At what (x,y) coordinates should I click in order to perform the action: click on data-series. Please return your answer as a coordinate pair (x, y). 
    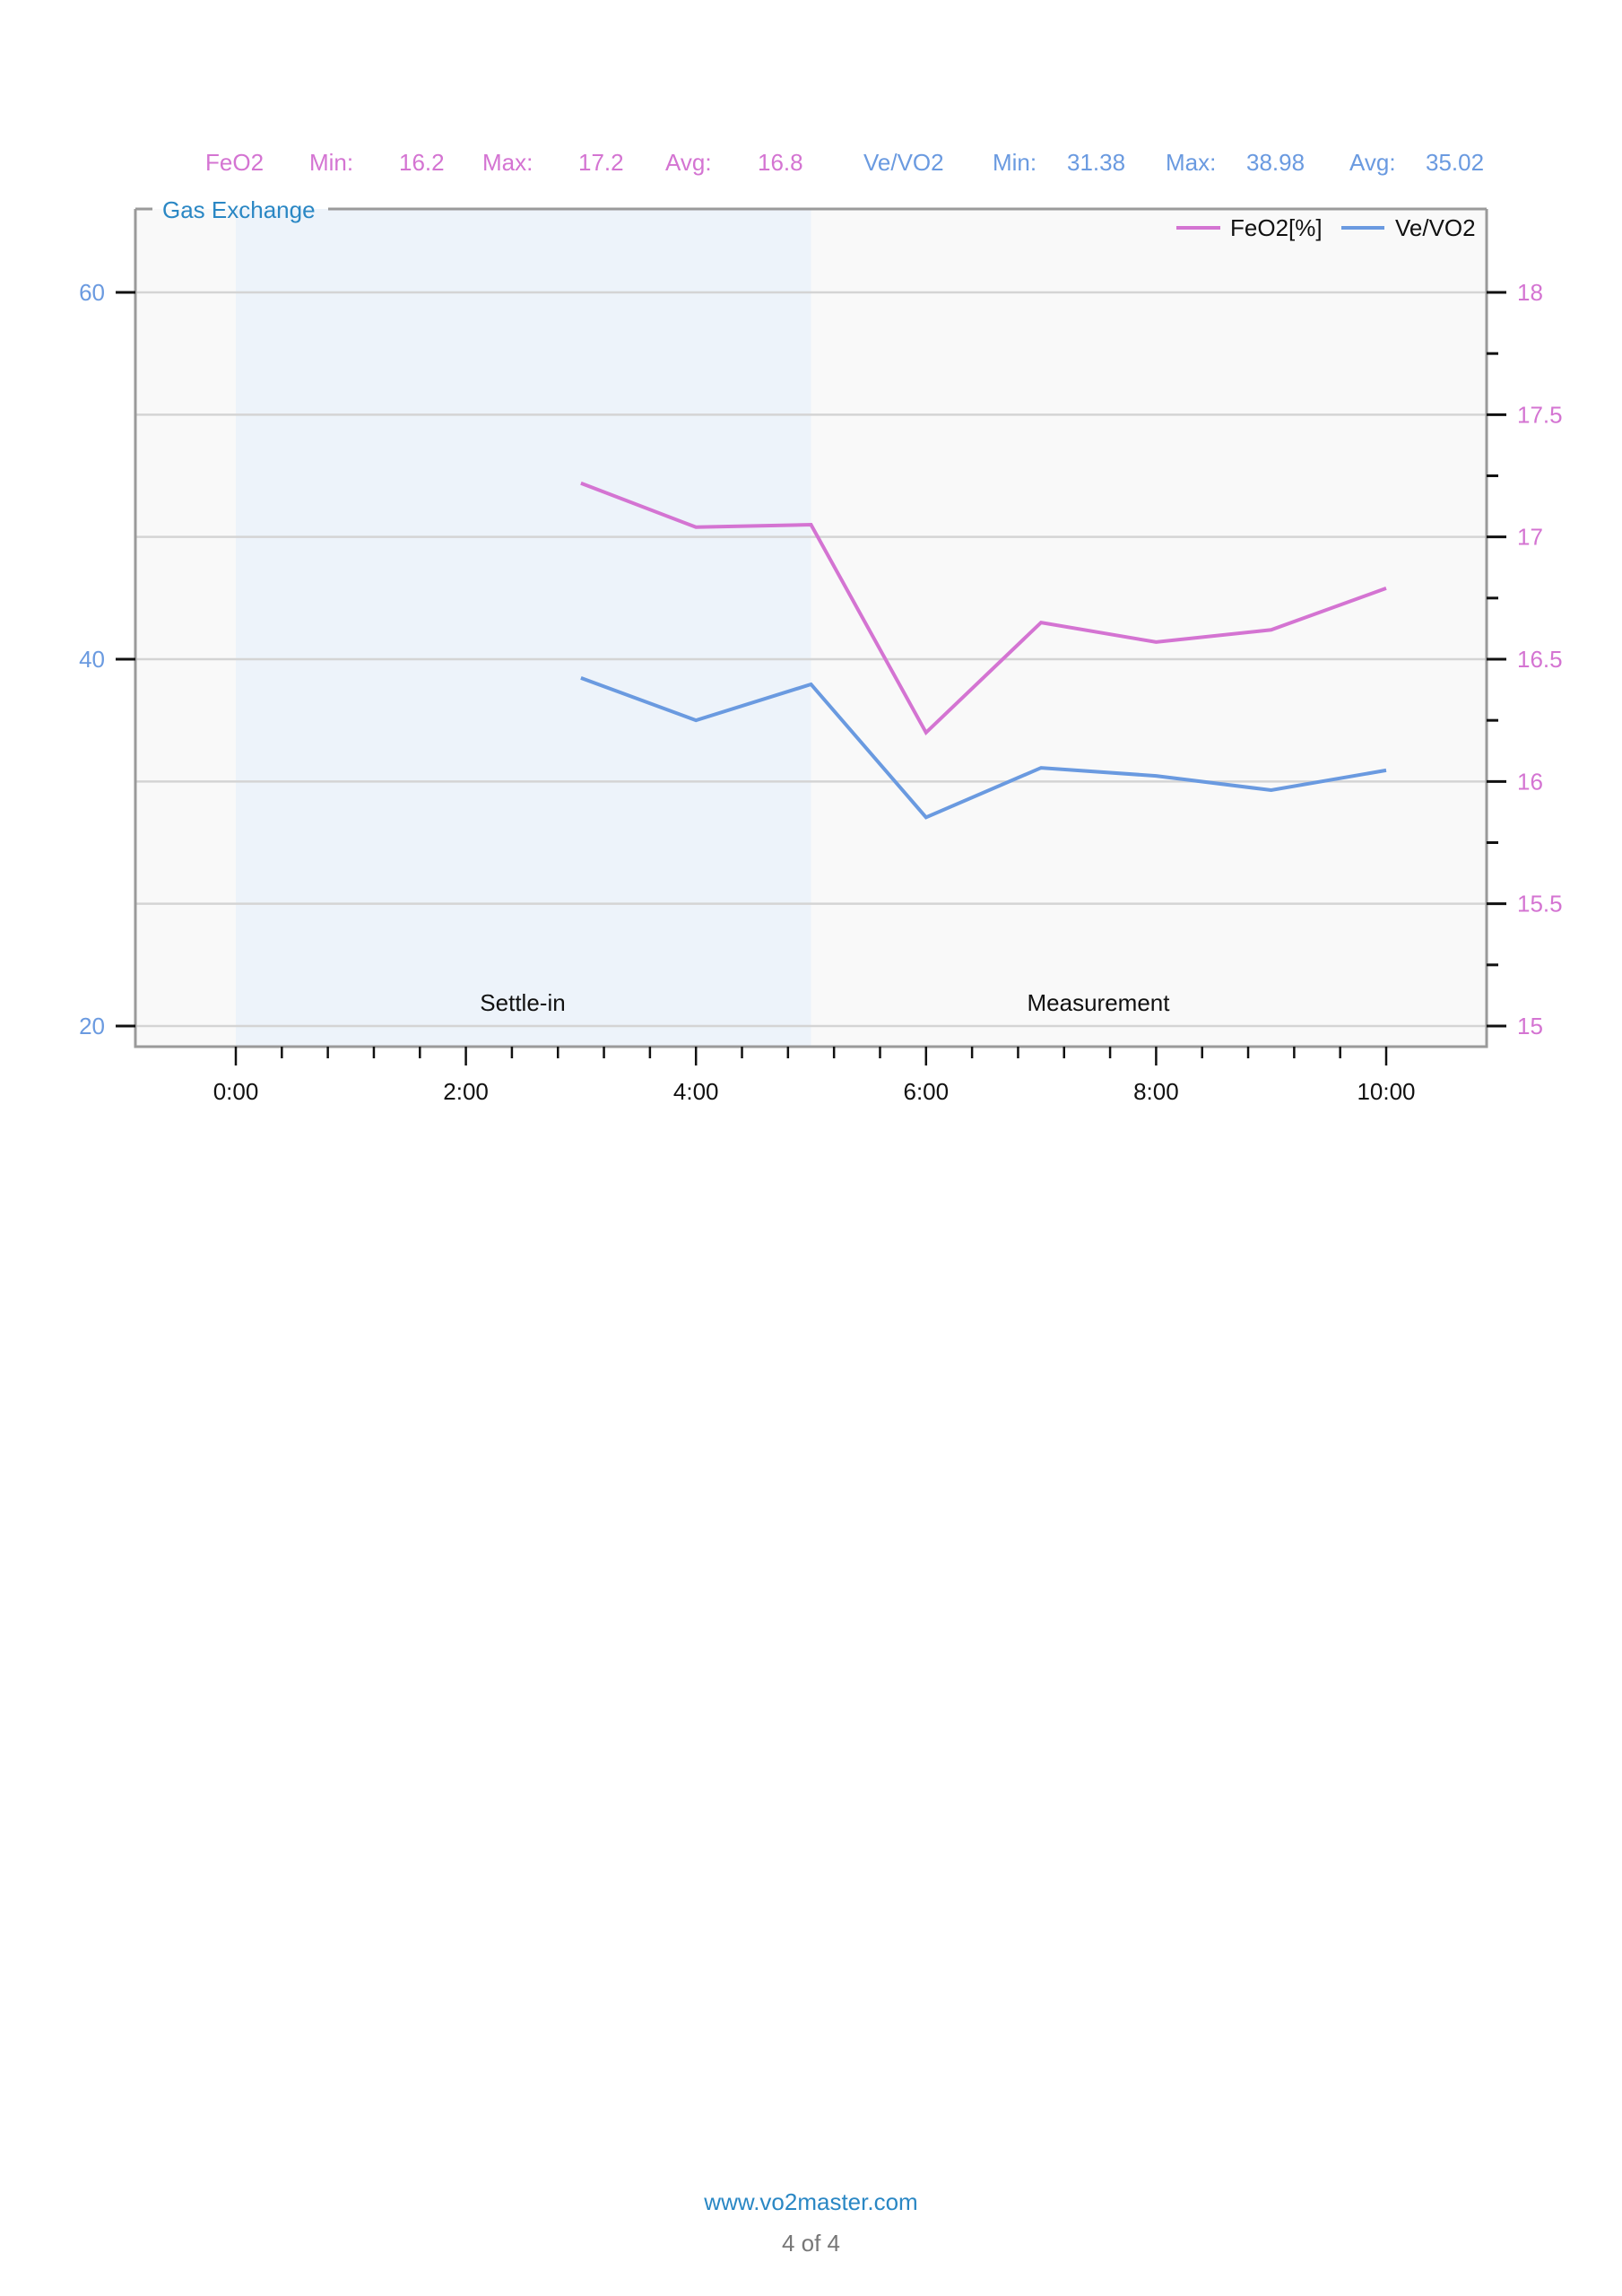
    Looking at the image, I should click on (984, 650).